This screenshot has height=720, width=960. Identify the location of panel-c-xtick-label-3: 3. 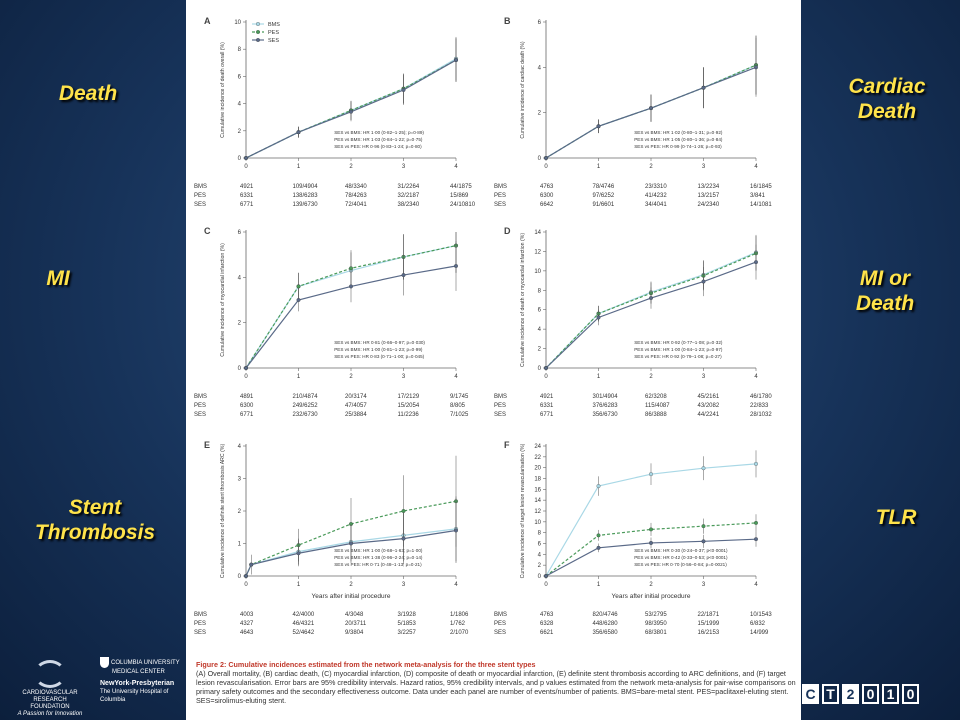
(404, 377).